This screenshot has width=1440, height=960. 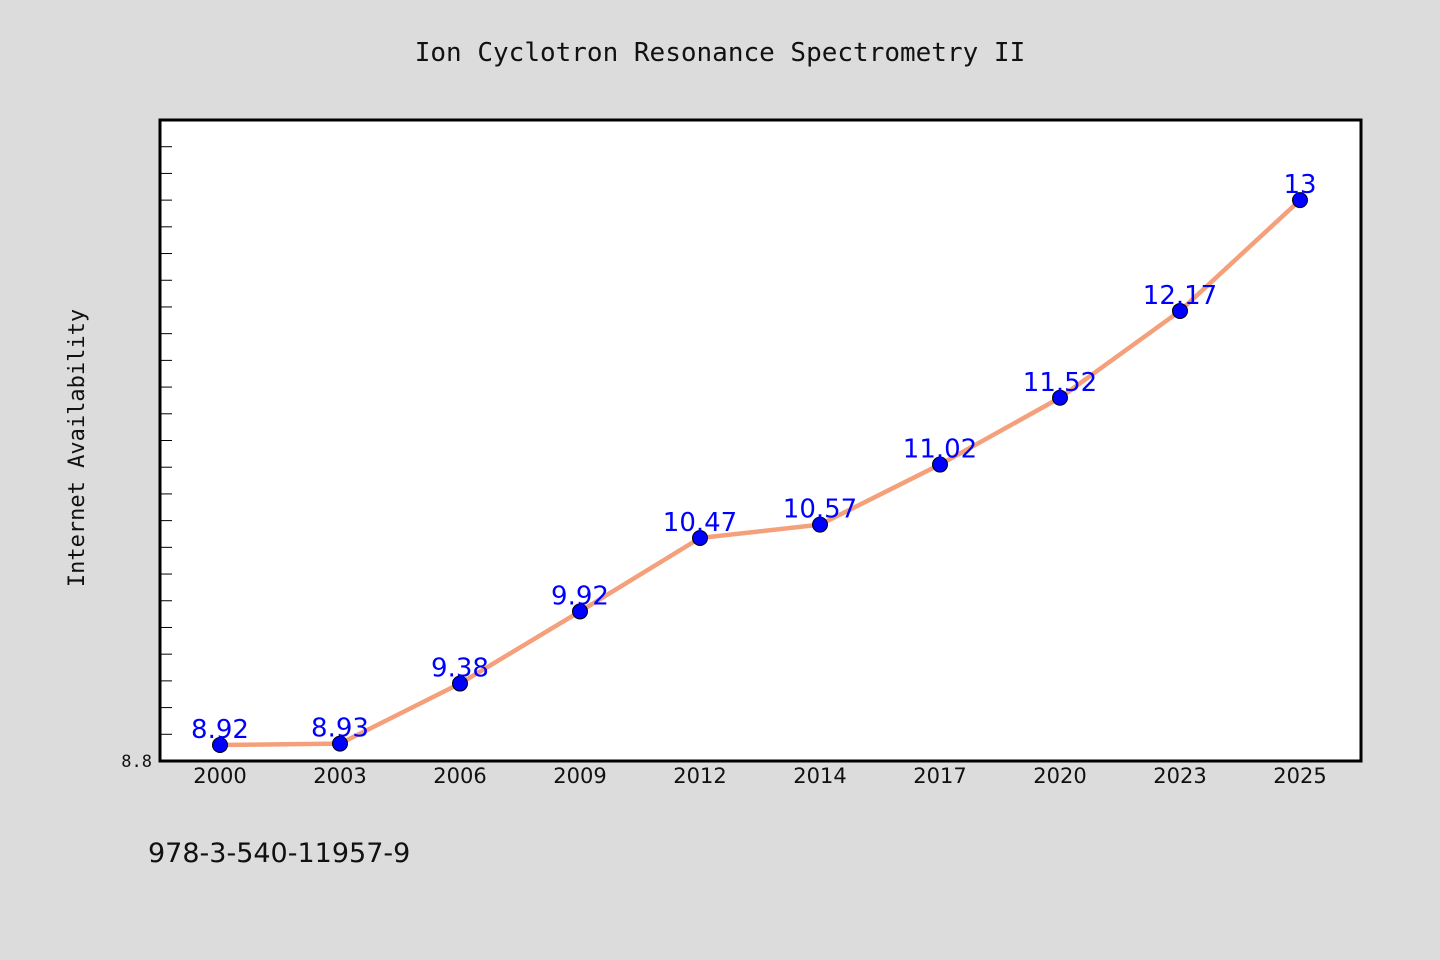 I want to click on data-label: 11.52, so click(x=1060, y=383).